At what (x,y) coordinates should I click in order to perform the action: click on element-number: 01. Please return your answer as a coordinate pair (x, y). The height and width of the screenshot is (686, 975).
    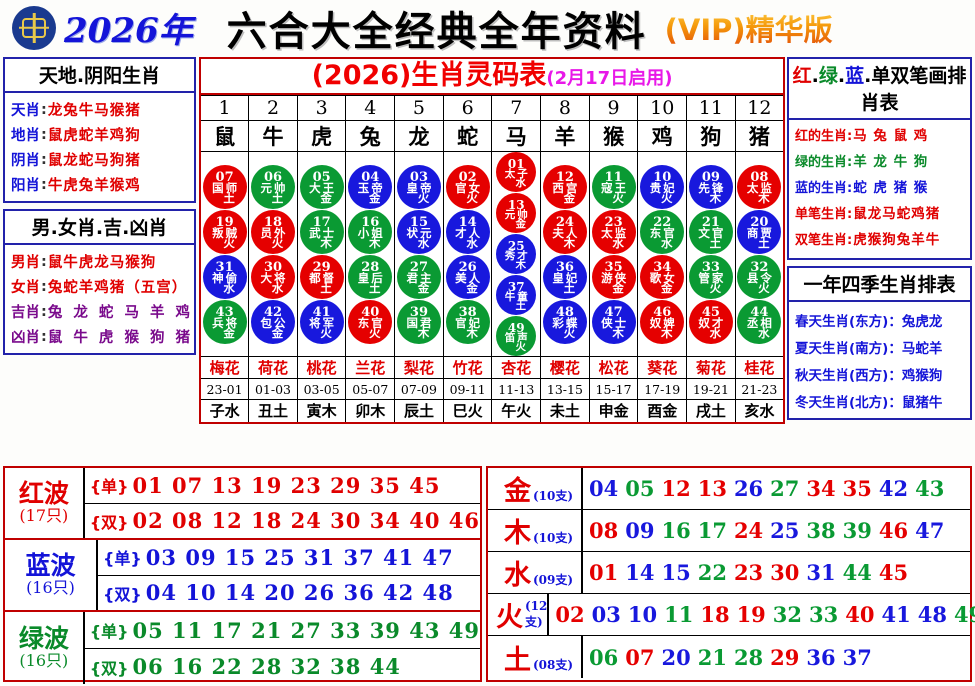
    Looking at the image, I should click on (604, 572).